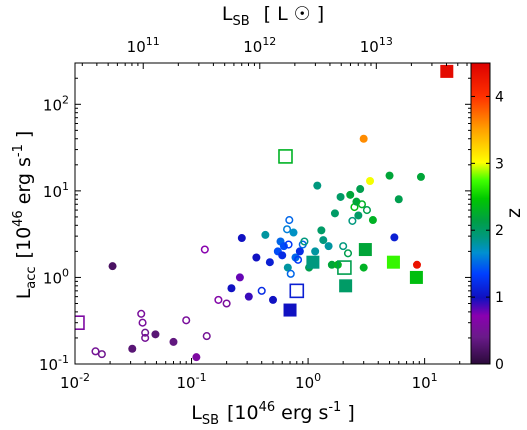  I want to click on top-tick-label: 1011, so click(143, 45).